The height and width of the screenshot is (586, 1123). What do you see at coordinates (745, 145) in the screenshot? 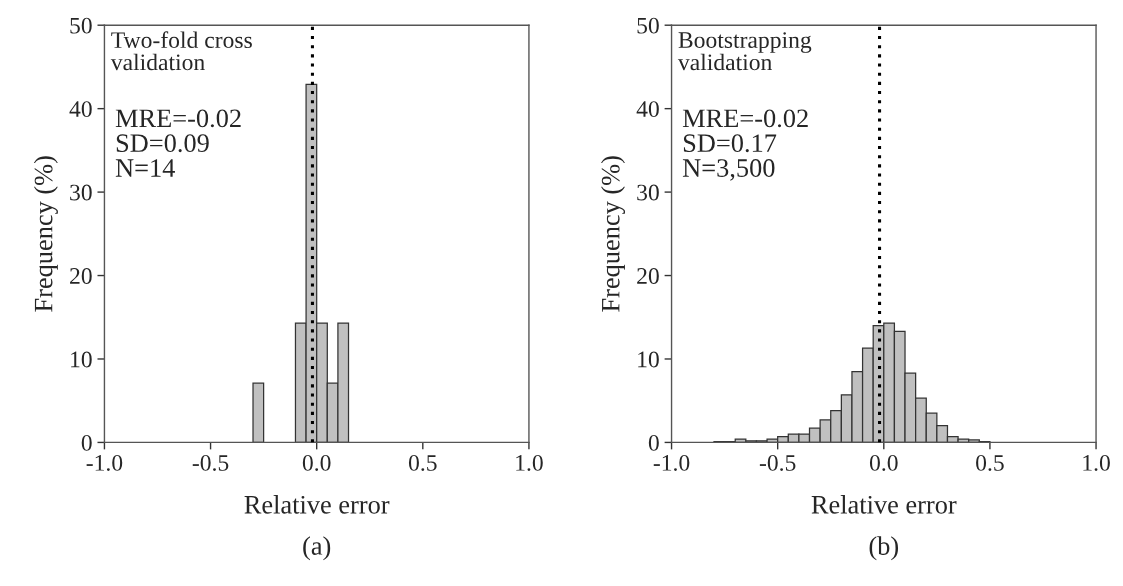
I see `annotation: MRE=-0.02 SD=0.17 N=3,500` at bounding box center [745, 145].